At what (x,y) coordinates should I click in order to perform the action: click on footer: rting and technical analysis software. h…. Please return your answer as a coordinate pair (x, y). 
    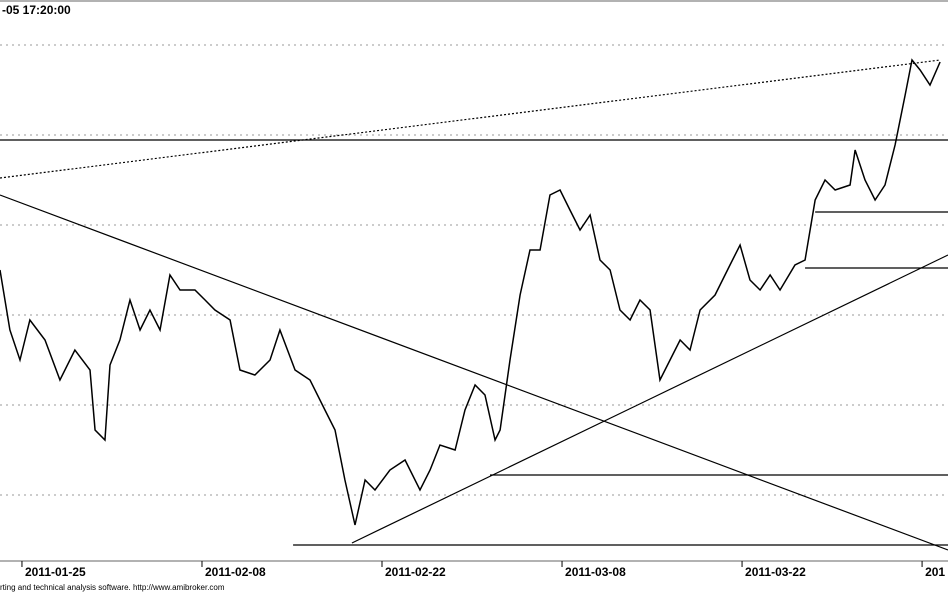
    Looking at the image, I should click on (112, 587).